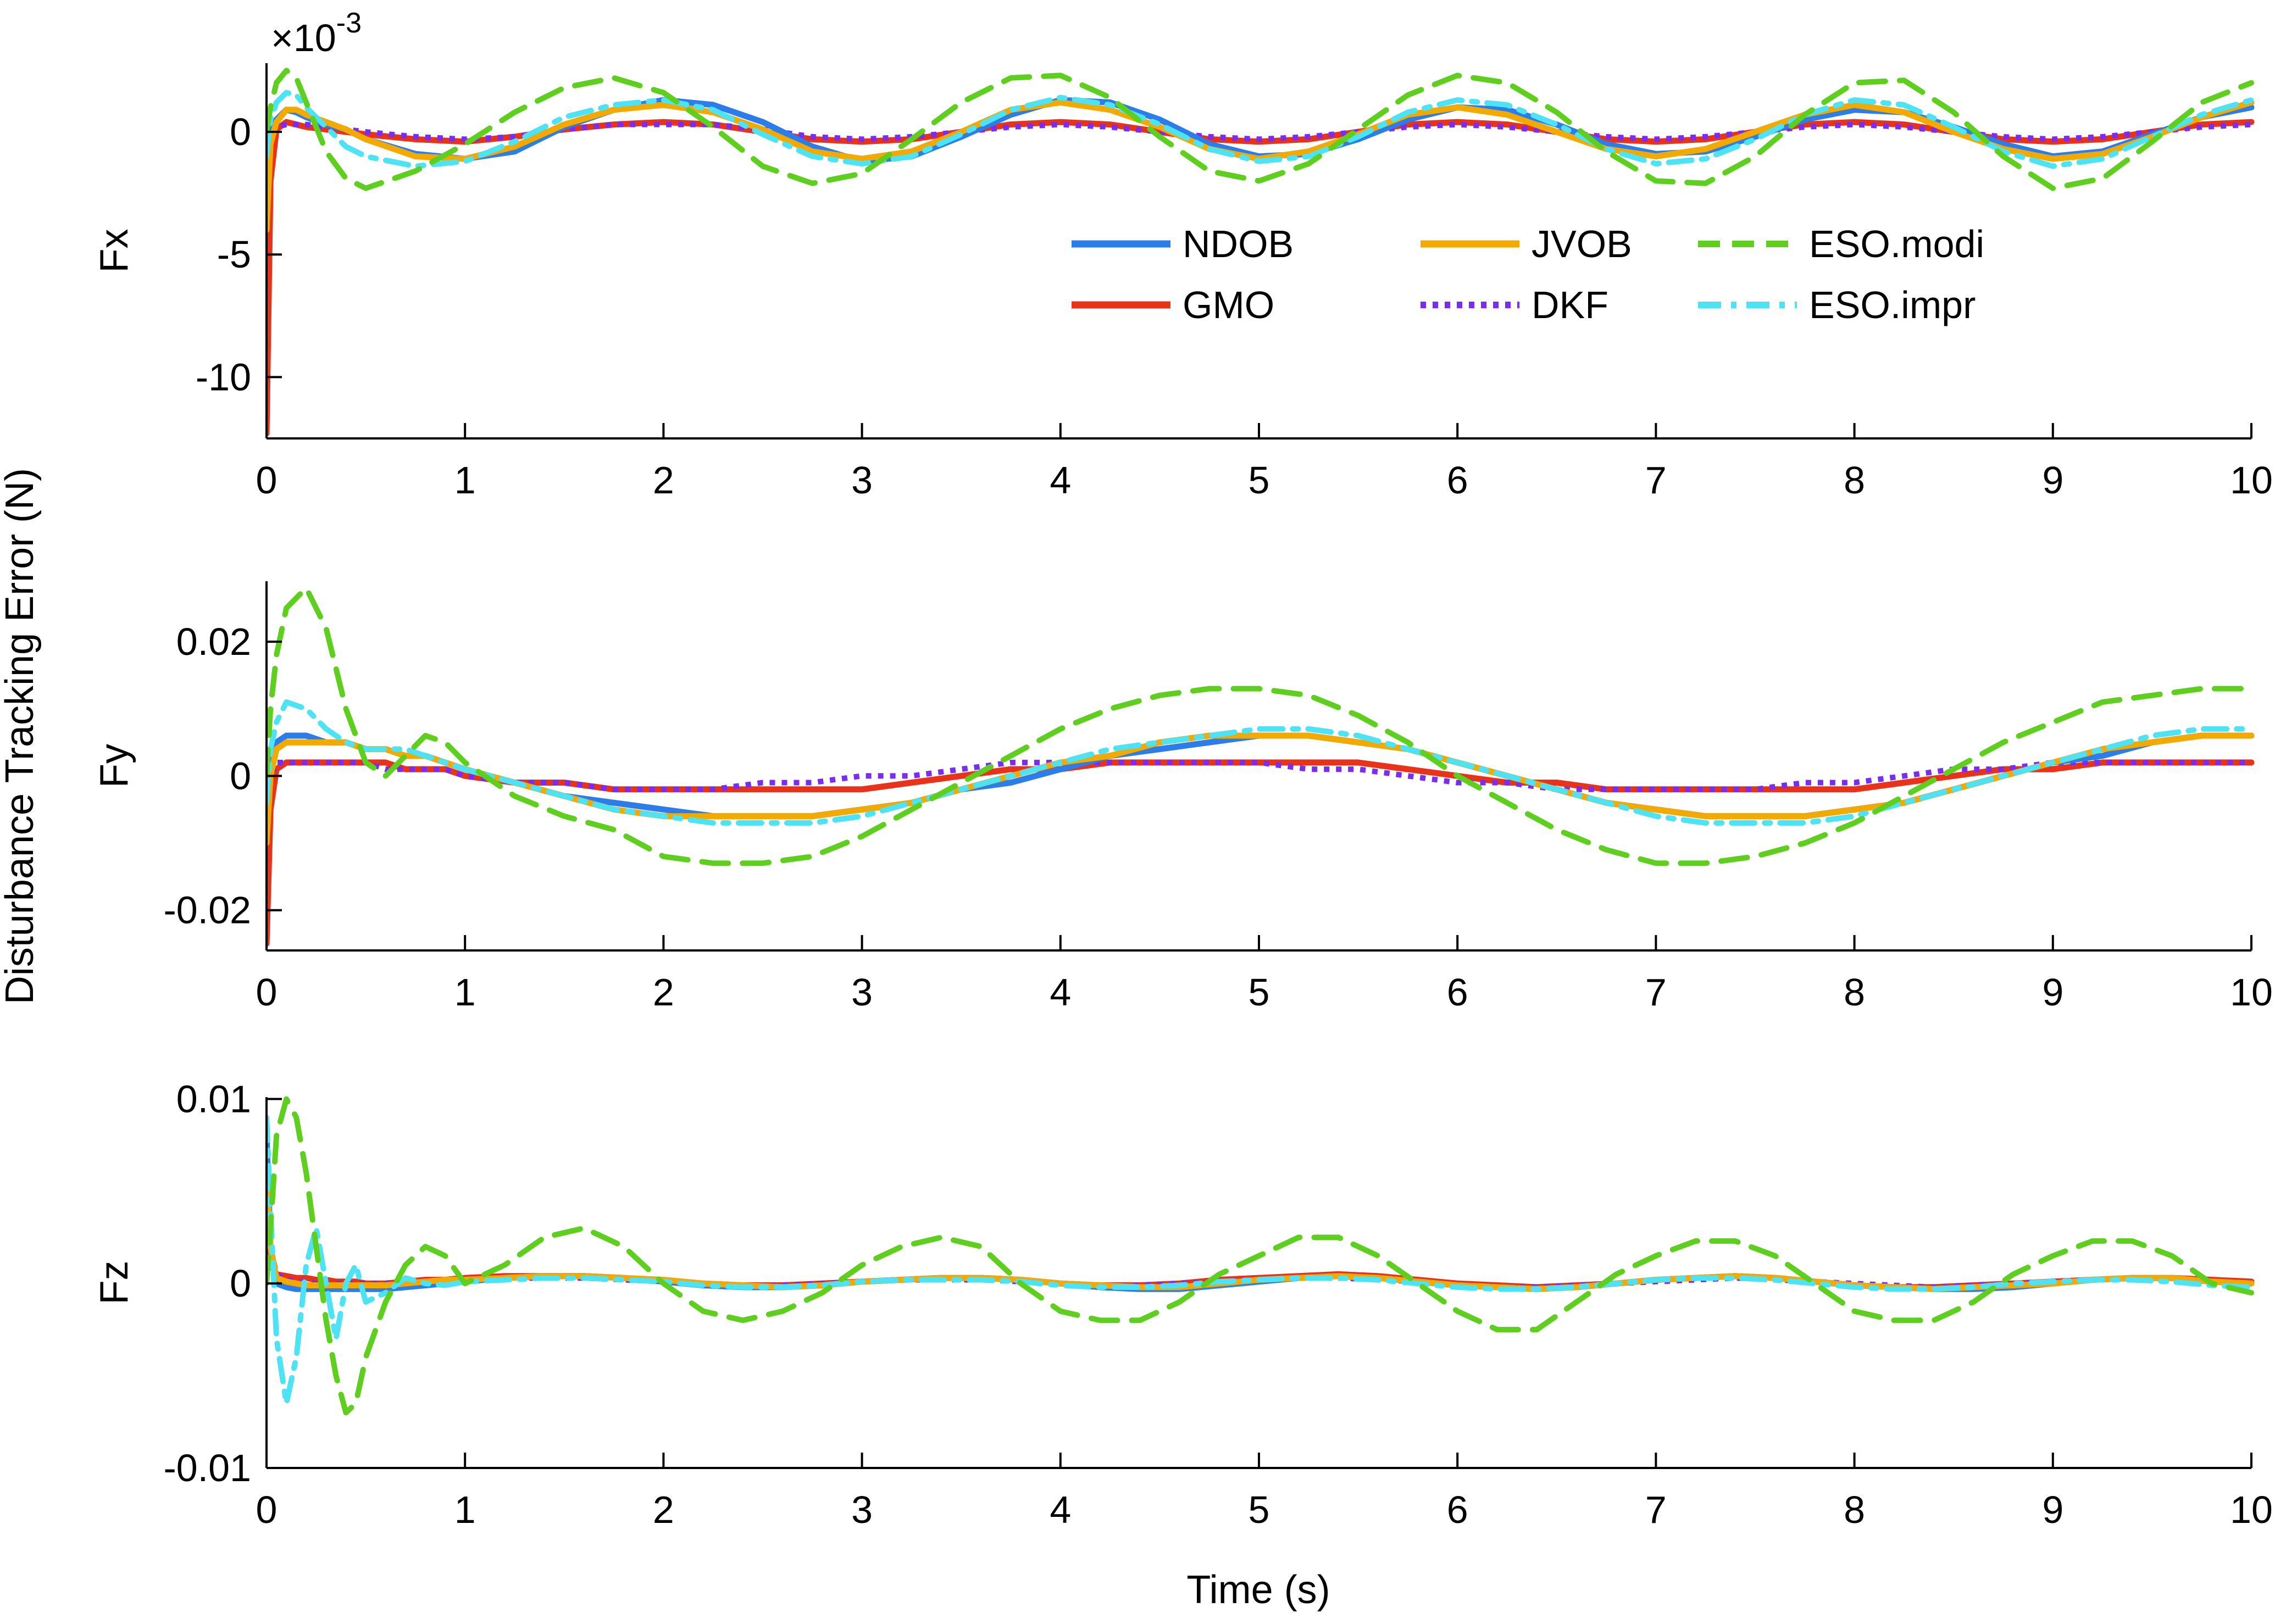  What do you see at coordinates (1526, 244) in the screenshot?
I see `legend-item-jvob: JVOB` at bounding box center [1526, 244].